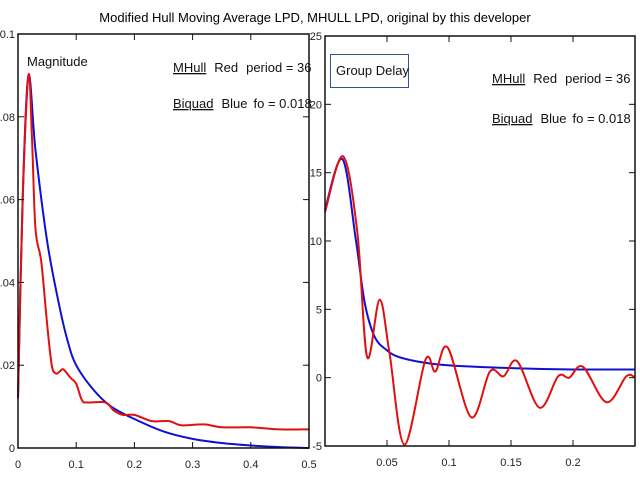  What do you see at coordinates (7, 35) in the screenshot?
I see `y-tick-label: 0.1` at bounding box center [7, 35].